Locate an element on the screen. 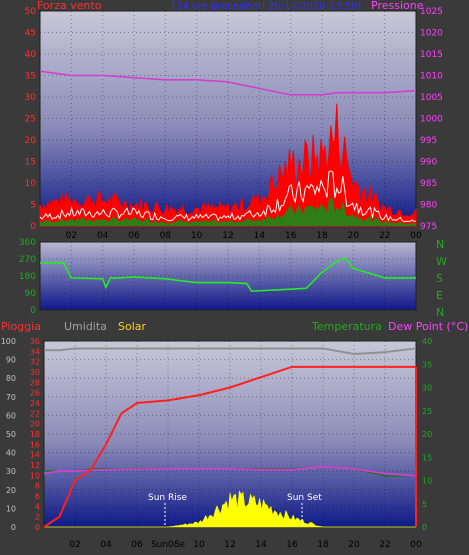 The height and width of the screenshot is (555, 469). pressure-axis-tick: 1005 is located at coordinates (431, 98).